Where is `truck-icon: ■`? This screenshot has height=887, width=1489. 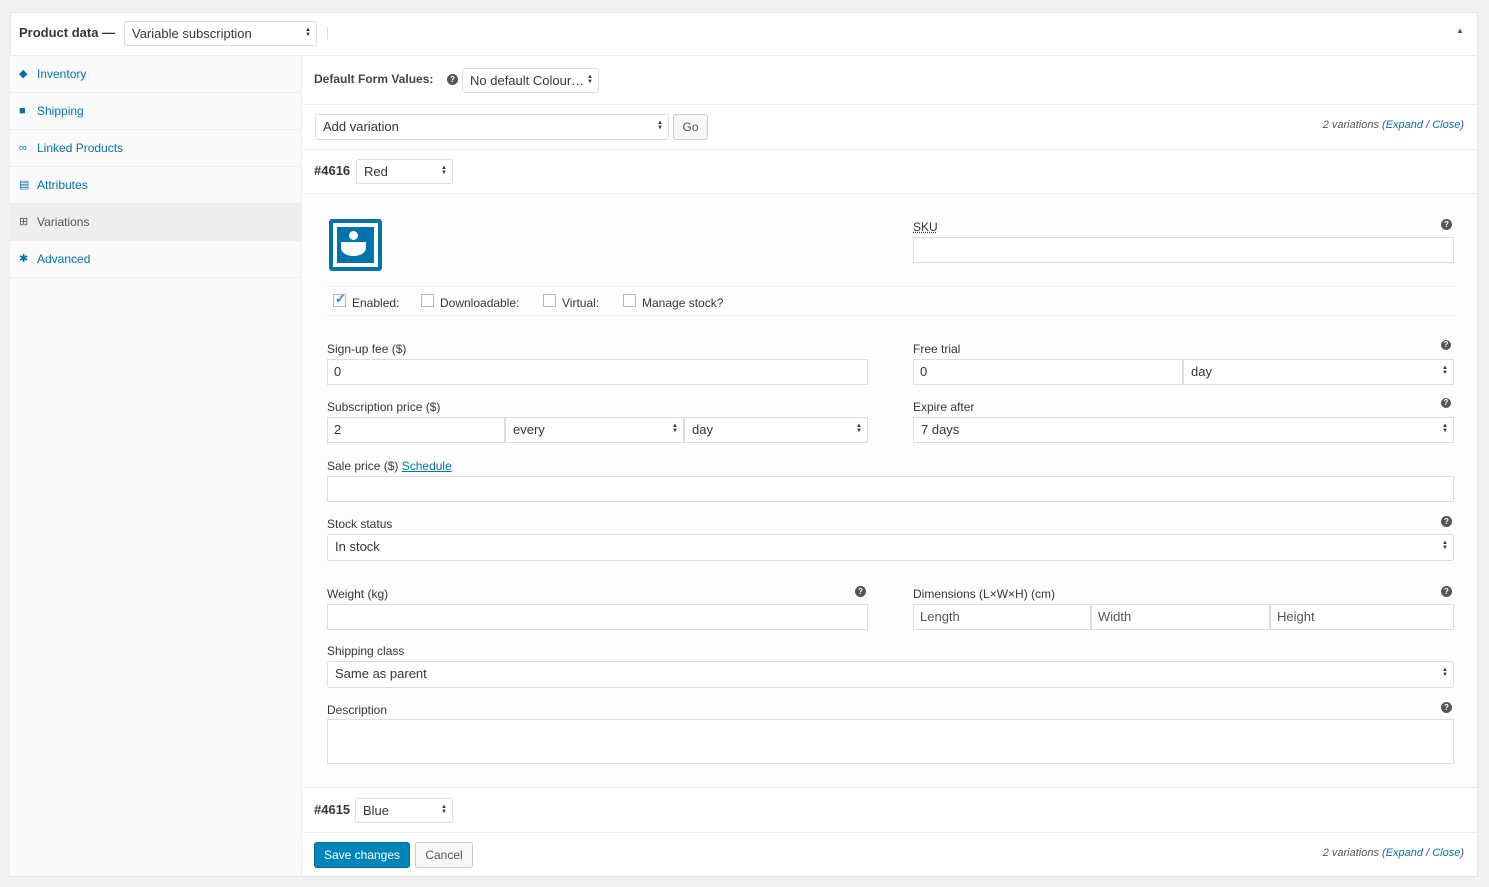
truck-icon: ■ is located at coordinates (22, 111).